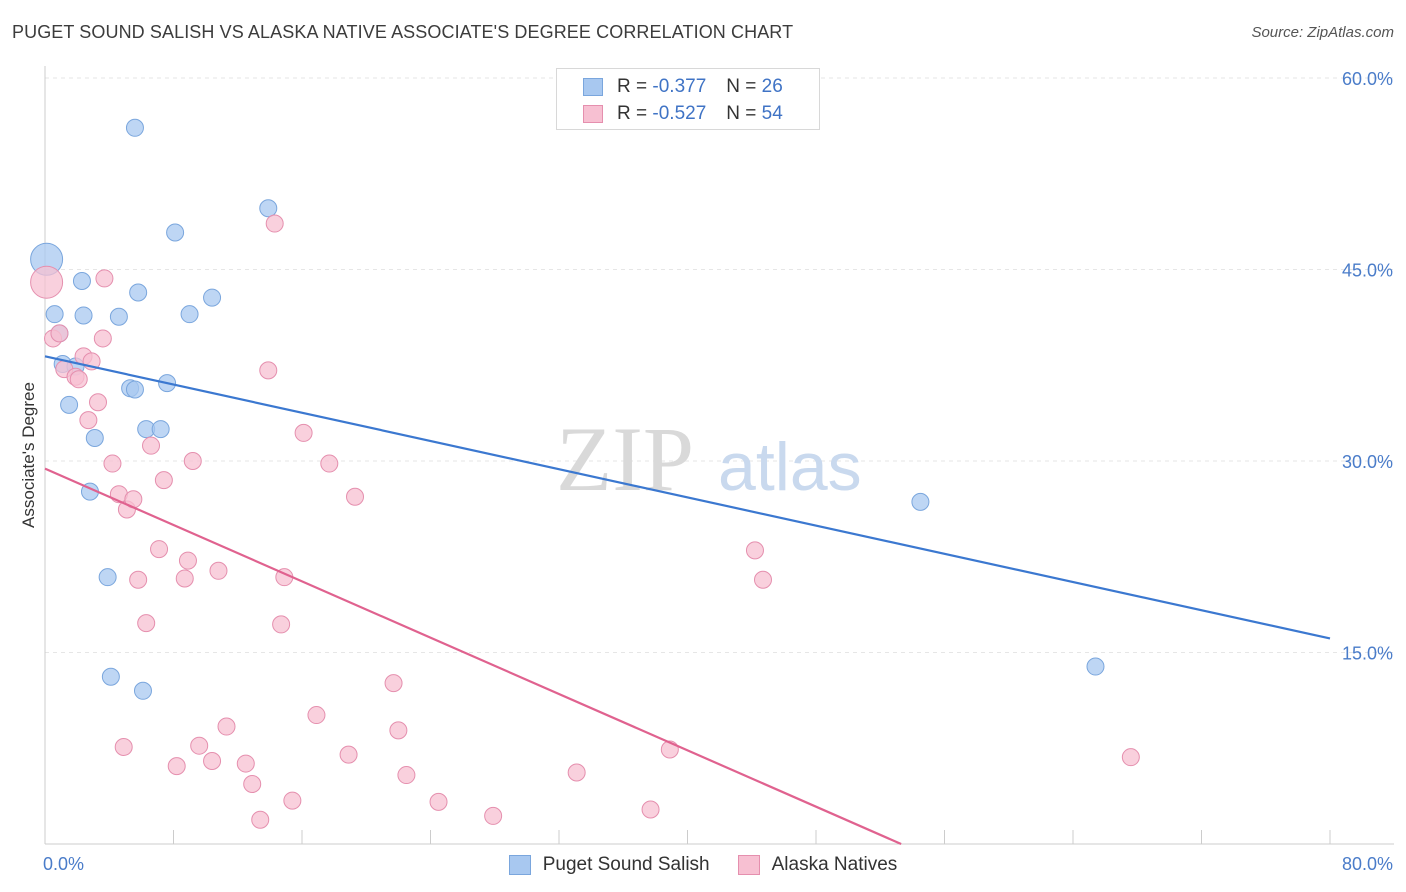 This screenshot has width=1406, height=892. I want to click on legend-row-alaska: R = -0.527 N = 54, so click(683, 114).